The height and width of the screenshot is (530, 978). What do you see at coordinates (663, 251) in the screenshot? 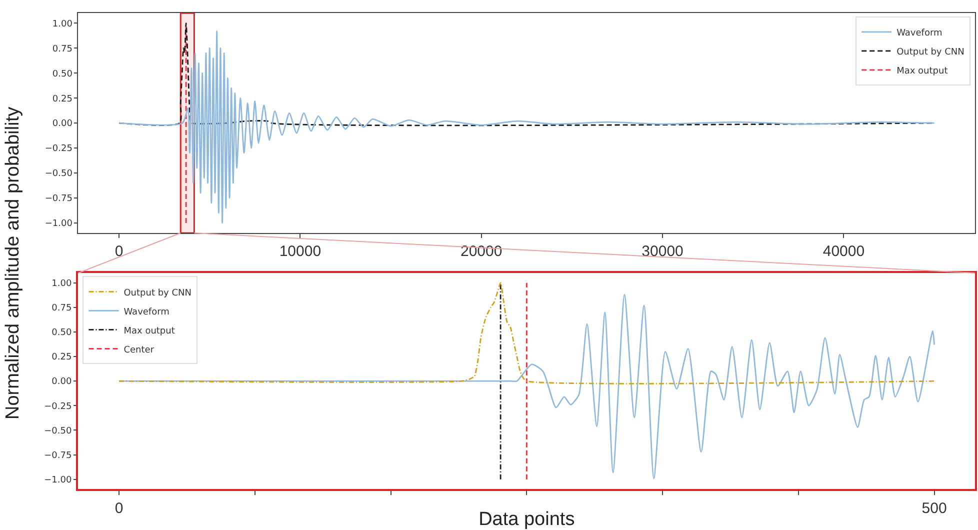
I see `x-tick-label: 30000` at bounding box center [663, 251].